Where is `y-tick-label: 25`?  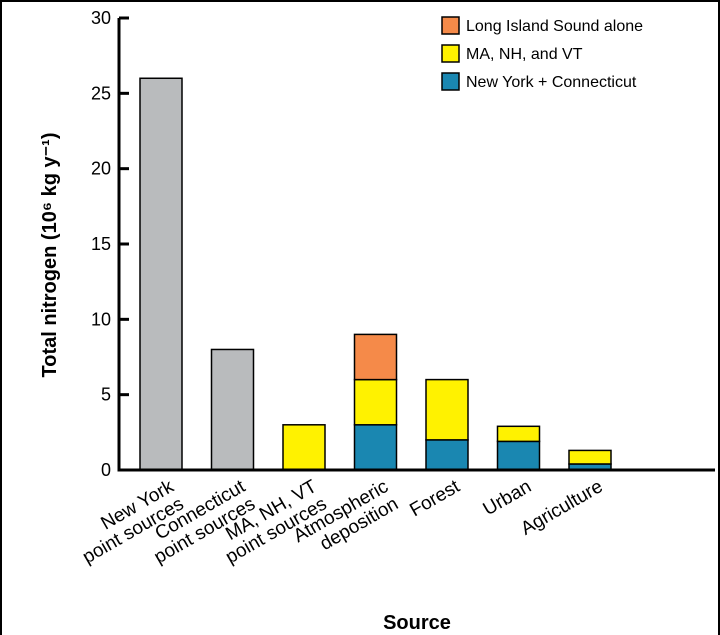
y-tick-label: 25 is located at coordinates (101, 93).